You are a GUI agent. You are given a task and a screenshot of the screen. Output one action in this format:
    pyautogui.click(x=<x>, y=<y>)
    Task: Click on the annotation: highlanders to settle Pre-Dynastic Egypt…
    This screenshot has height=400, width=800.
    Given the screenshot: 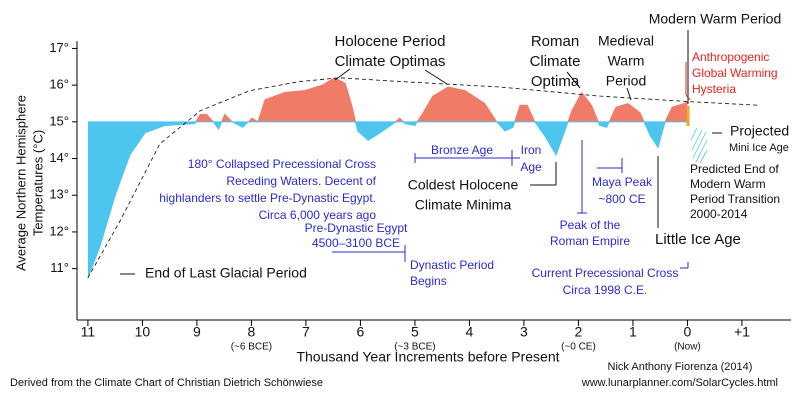 What is the action you would take?
    pyautogui.click(x=267, y=198)
    